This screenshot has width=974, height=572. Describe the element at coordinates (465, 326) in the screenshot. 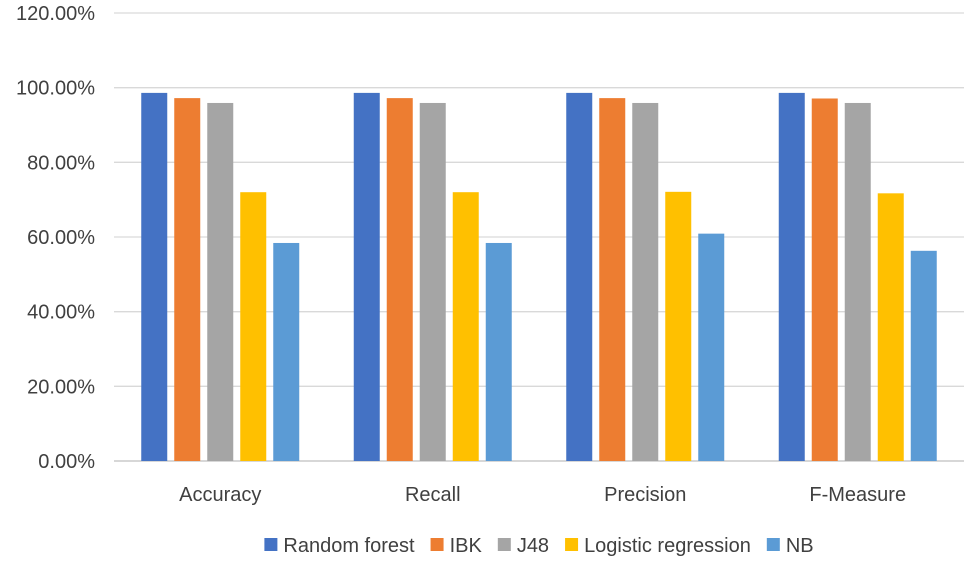

I see `bar-logistic-regression-recall` at that location.